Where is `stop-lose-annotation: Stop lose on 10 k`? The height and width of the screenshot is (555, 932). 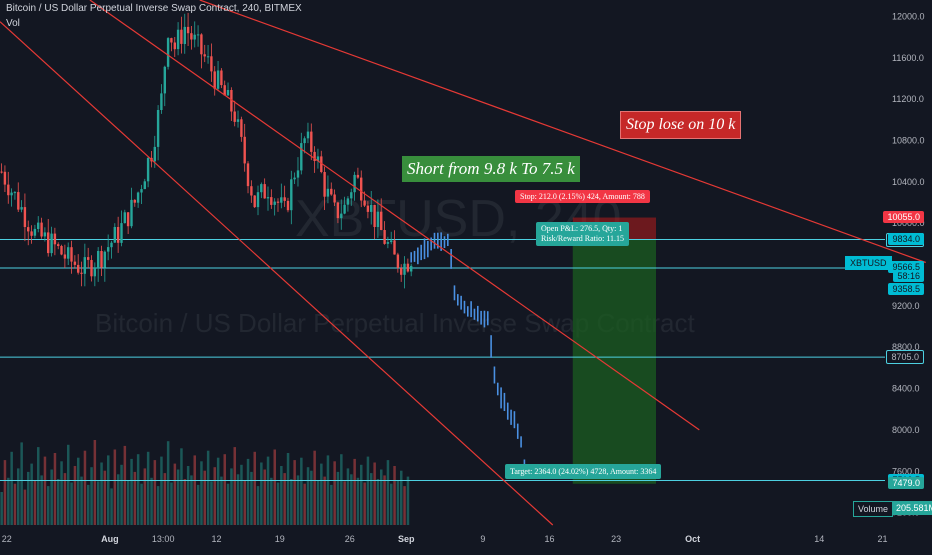 stop-lose-annotation: Stop lose on 10 k is located at coordinates (681, 125).